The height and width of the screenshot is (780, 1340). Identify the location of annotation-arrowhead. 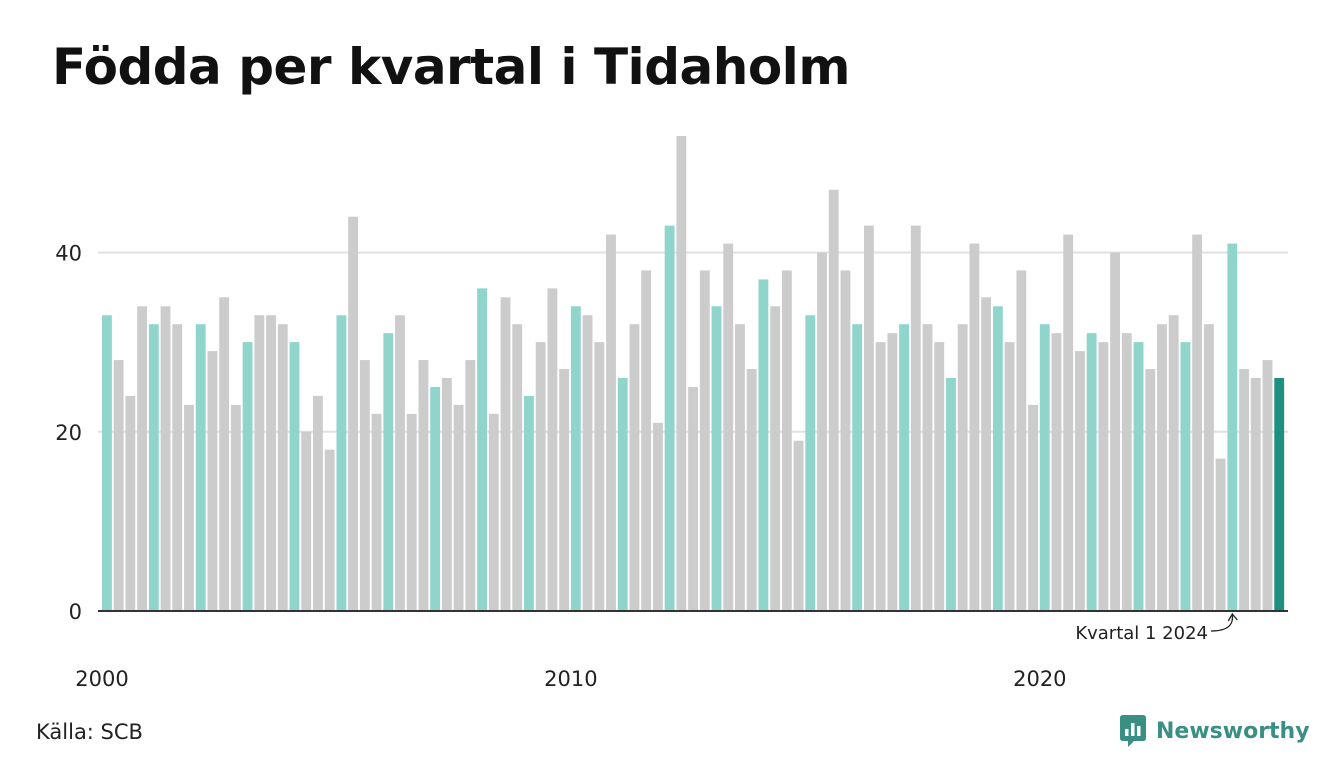
(1232, 617).